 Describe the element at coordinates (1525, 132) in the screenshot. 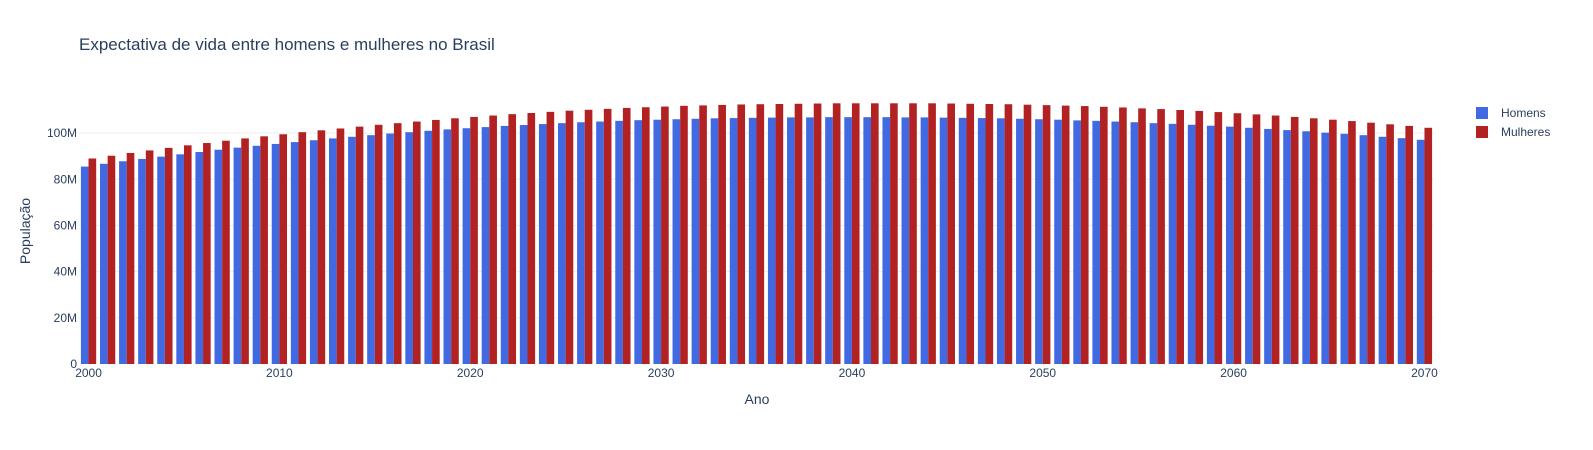

I see `legend-label-mulheres: Mulheres` at that location.